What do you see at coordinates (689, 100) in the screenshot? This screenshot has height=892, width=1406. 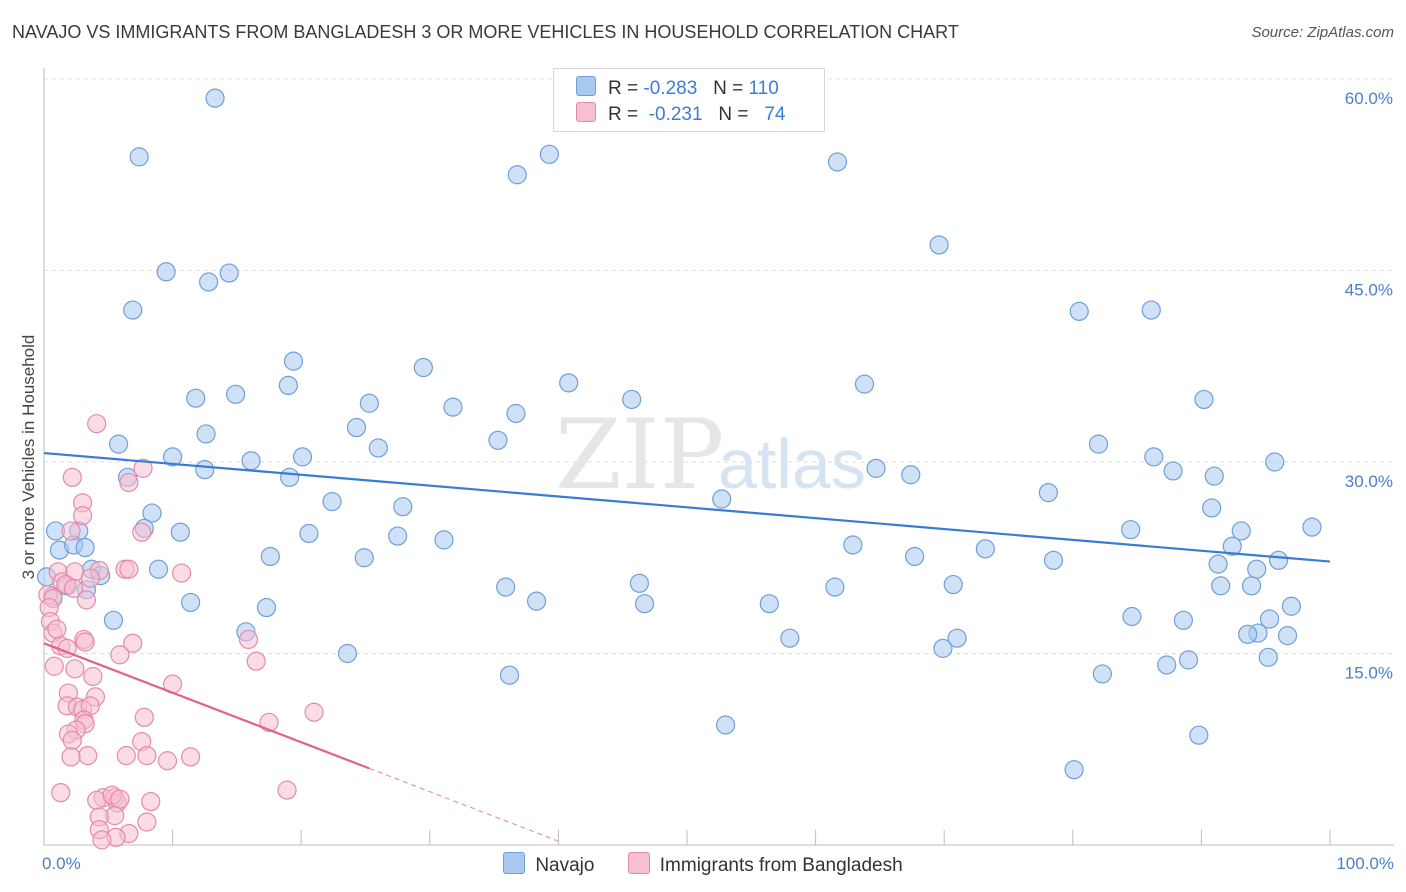 I see `correlation-legend: R = -0.283 N = 110 R = -0.231 N = 74` at bounding box center [689, 100].